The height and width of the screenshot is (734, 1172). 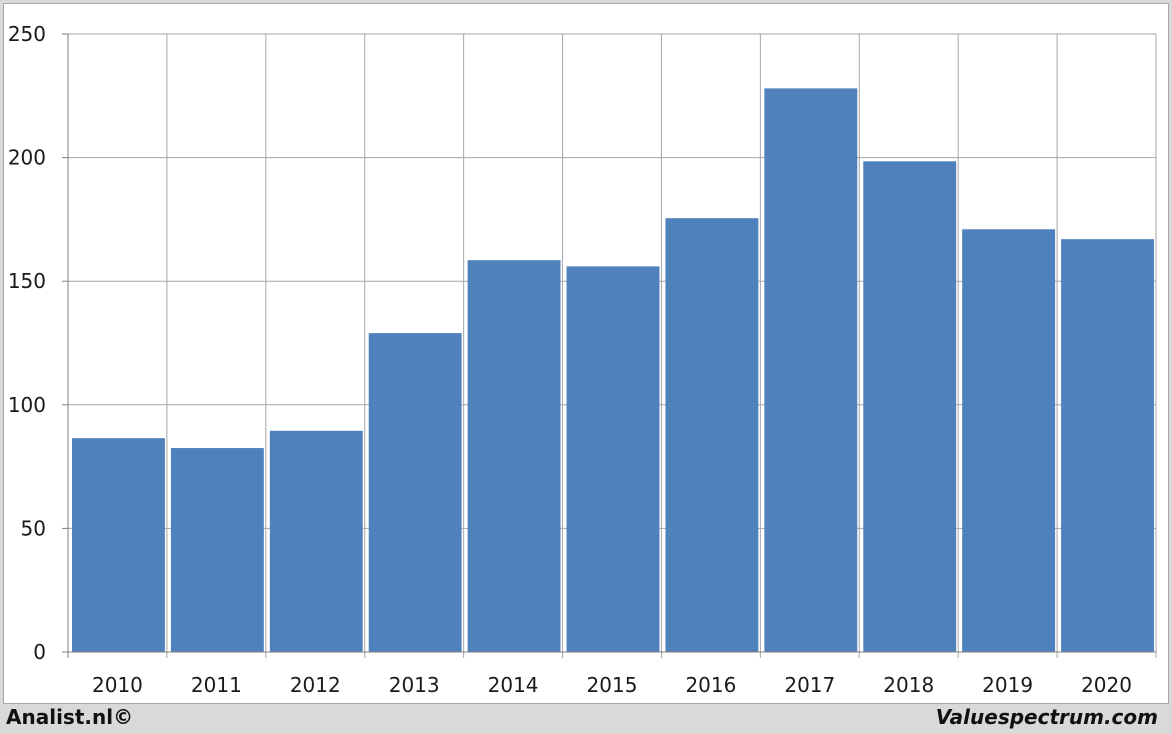 What do you see at coordinates (27, 405) in the screenshot?
I see `y-tick-label: 100` at bounding box center [27, 405].